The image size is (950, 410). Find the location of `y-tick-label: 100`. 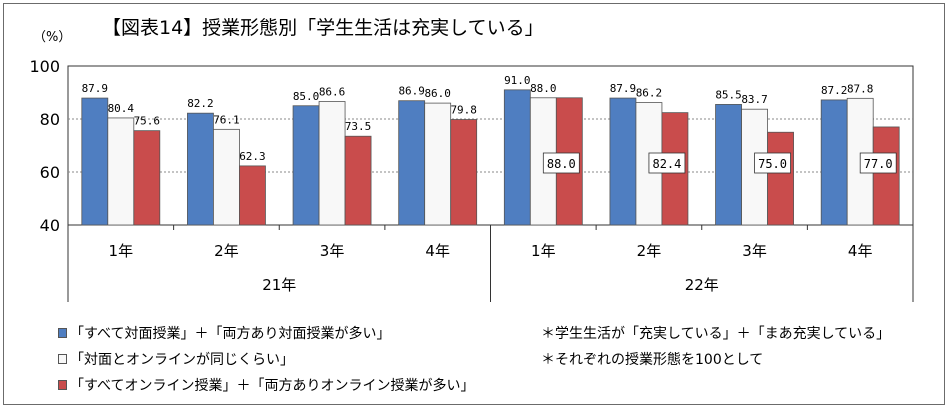

y-tick-label: 100 is located at coordinates (44, 66).